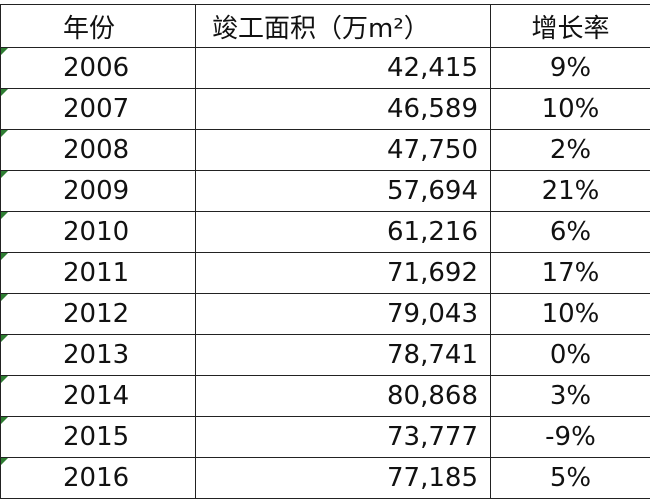  Describe the element at coordinates (98, 396) in the screenshot. I see `table-cell: 2014` at that location.